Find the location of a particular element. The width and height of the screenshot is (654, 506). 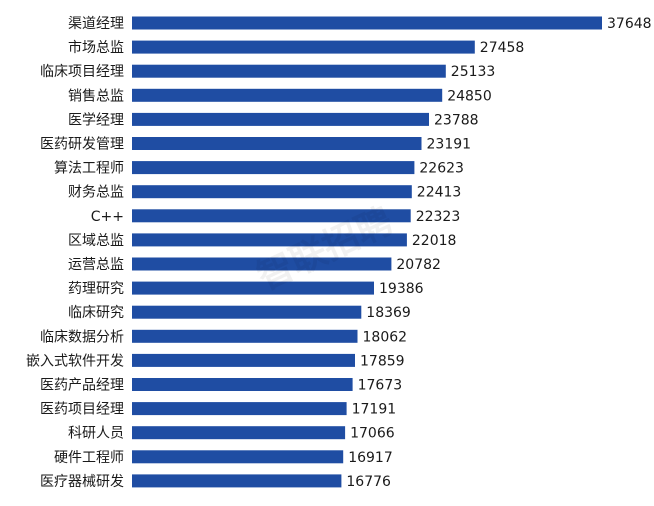

category-label: 算法工程师 is located at coordinates (89, 169).